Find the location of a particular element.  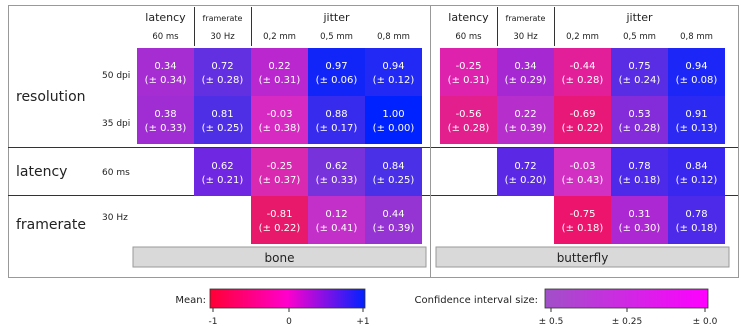

column-level-label: 0,2 mm is located at coordinates (582, 37).